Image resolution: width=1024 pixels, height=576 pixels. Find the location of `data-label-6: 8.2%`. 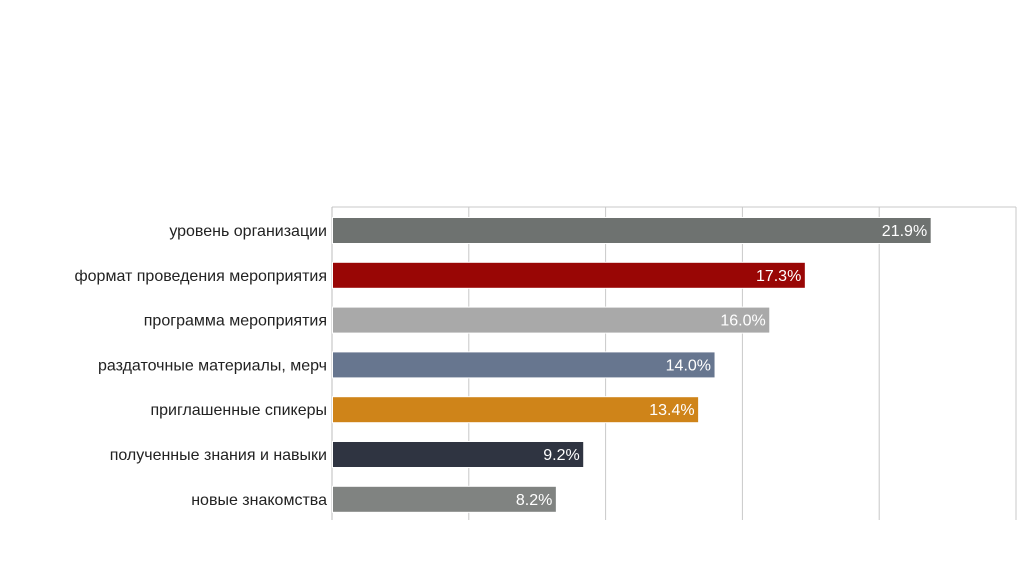

data-label-6: 8.2% is located at coordinates (534, 500).